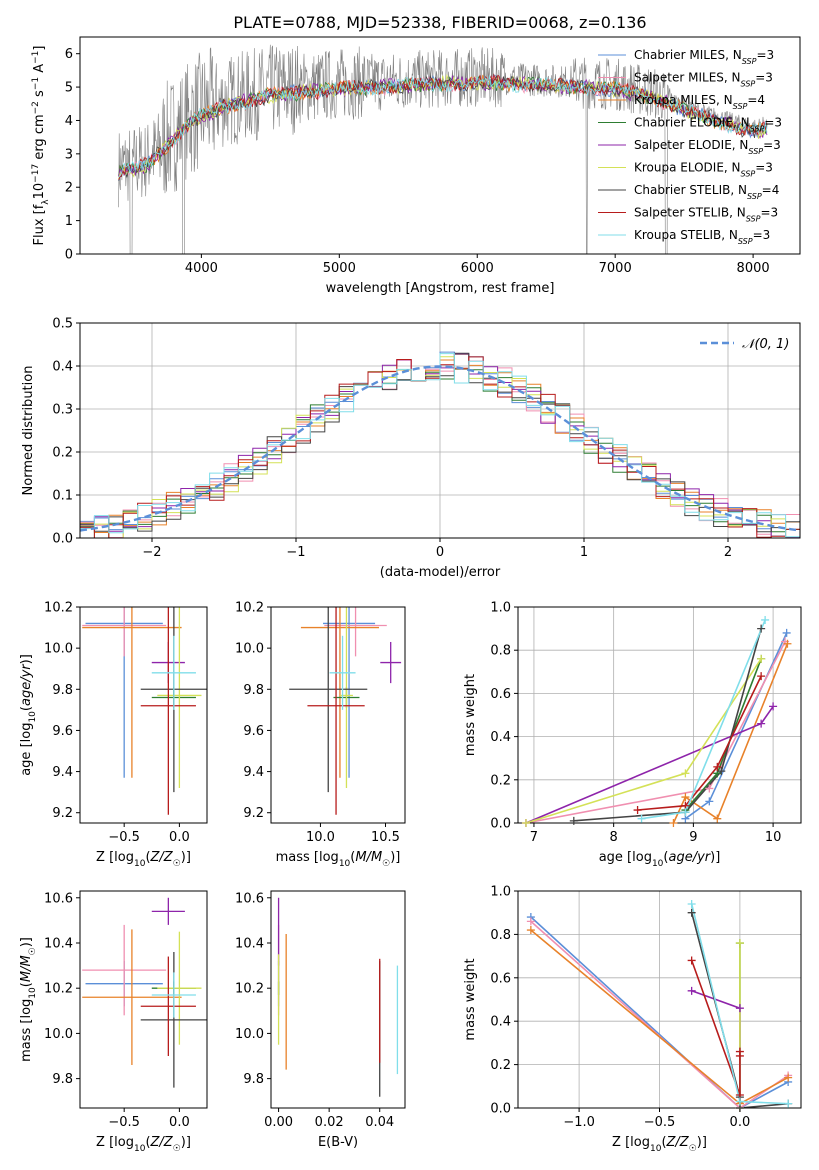 The height and width of the screenshot is (1170, 819). I want to click on weight-age-chart-xtick-label: 10, so click(773, 837).